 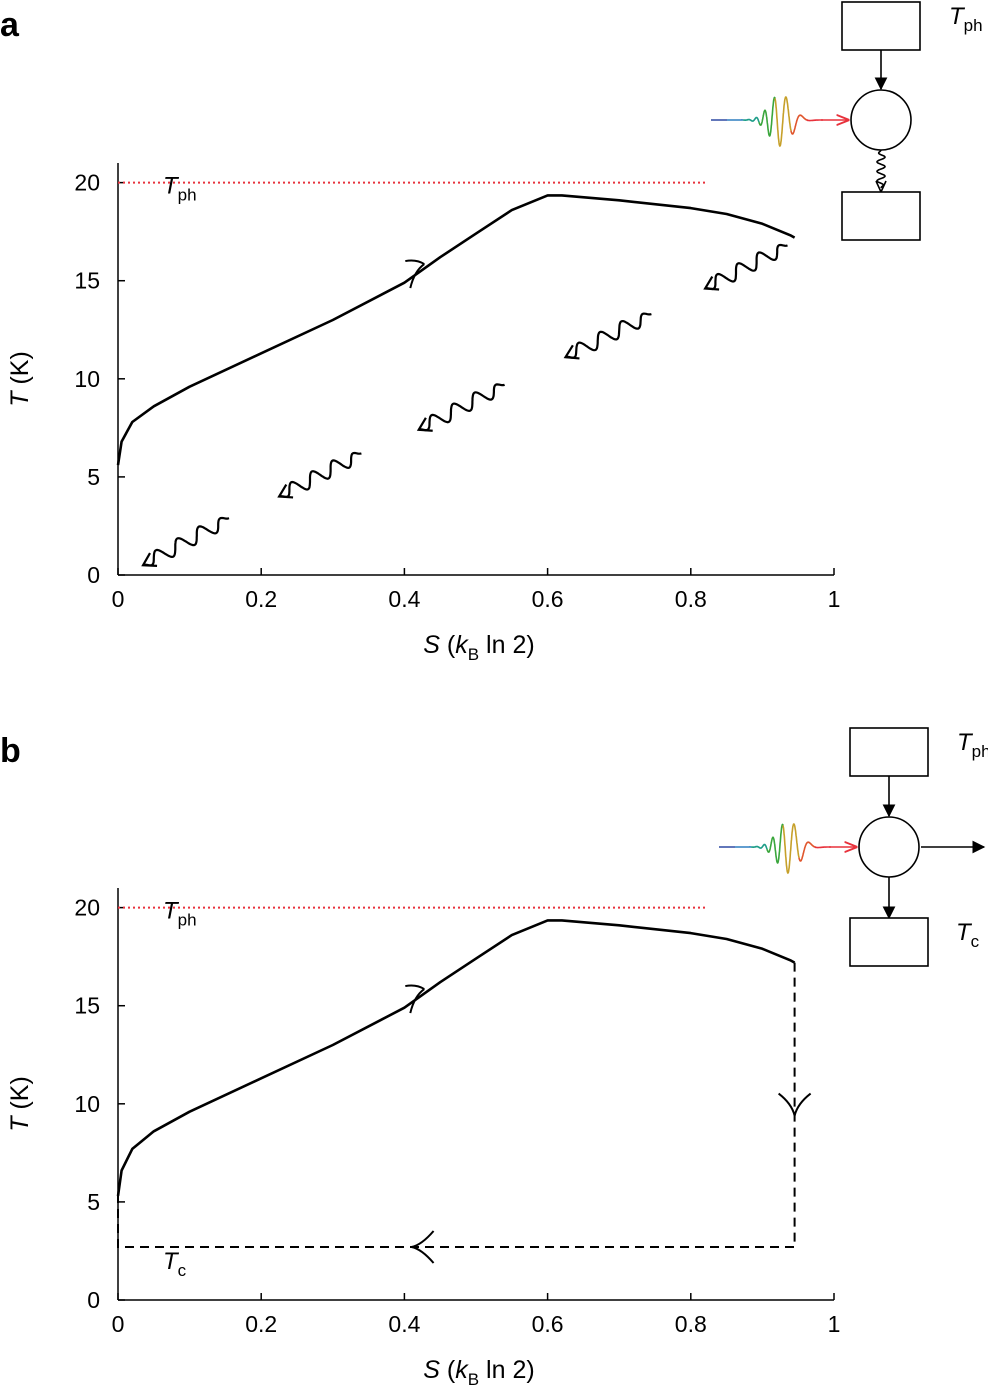 What do you see at coordinates (847, 121) in the screenshot?
I see `inset-a-engine-diagram: Tph` at bounding box center [847, 121].